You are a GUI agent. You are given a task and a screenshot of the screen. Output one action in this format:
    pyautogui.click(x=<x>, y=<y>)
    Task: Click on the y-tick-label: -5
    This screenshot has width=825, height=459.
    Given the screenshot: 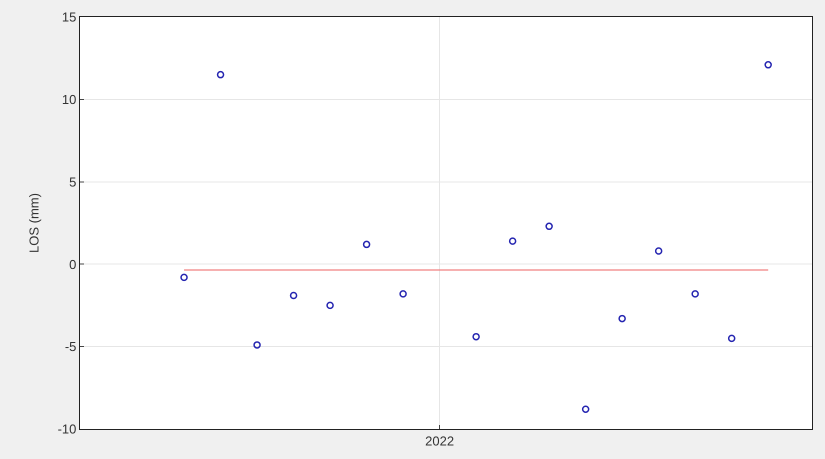 What is the action you would take?
    pyautogui.click(x=70, y=346)
    